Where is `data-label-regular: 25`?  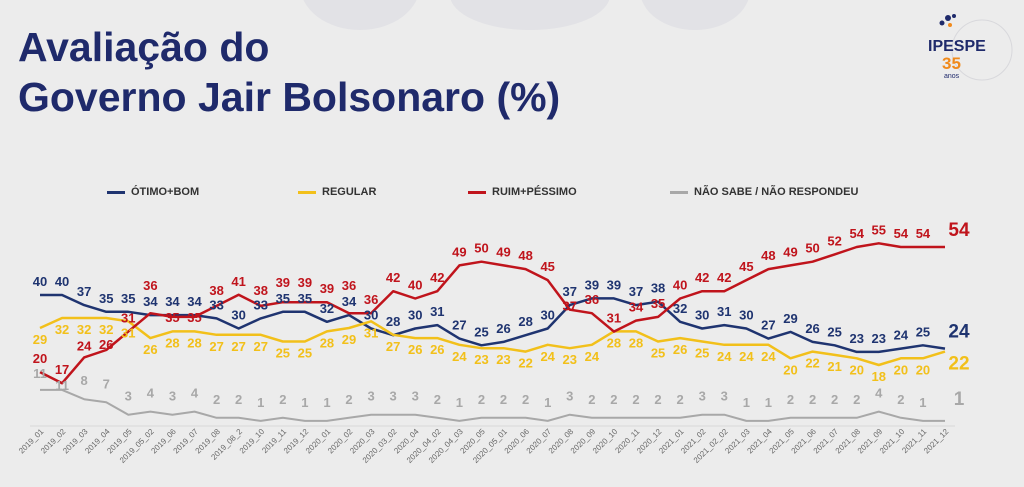 data-label-regular: 25 is located at coordinates (702, 352).